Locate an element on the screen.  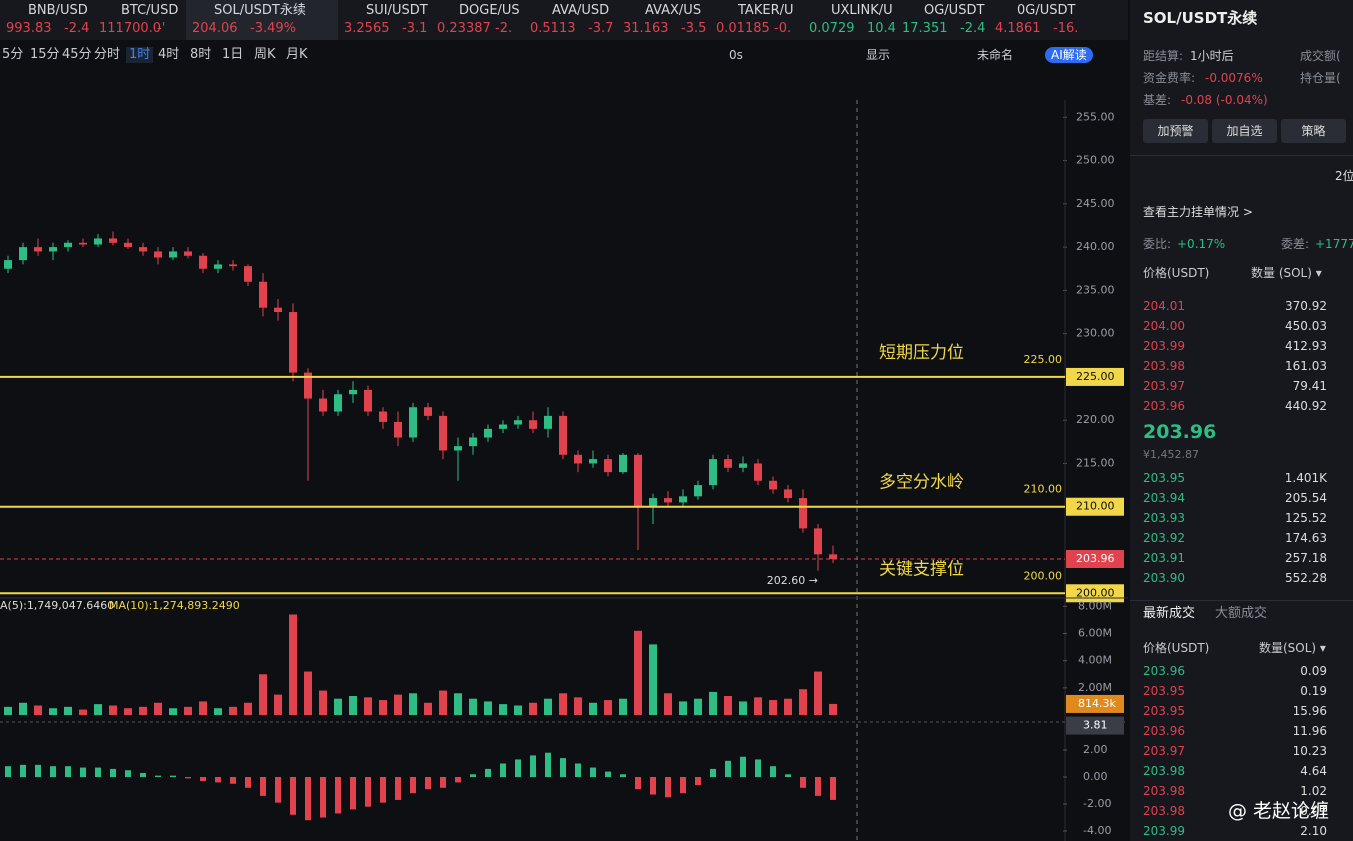
level-name: 多空分水岭 is located at coordinates (921, 483).